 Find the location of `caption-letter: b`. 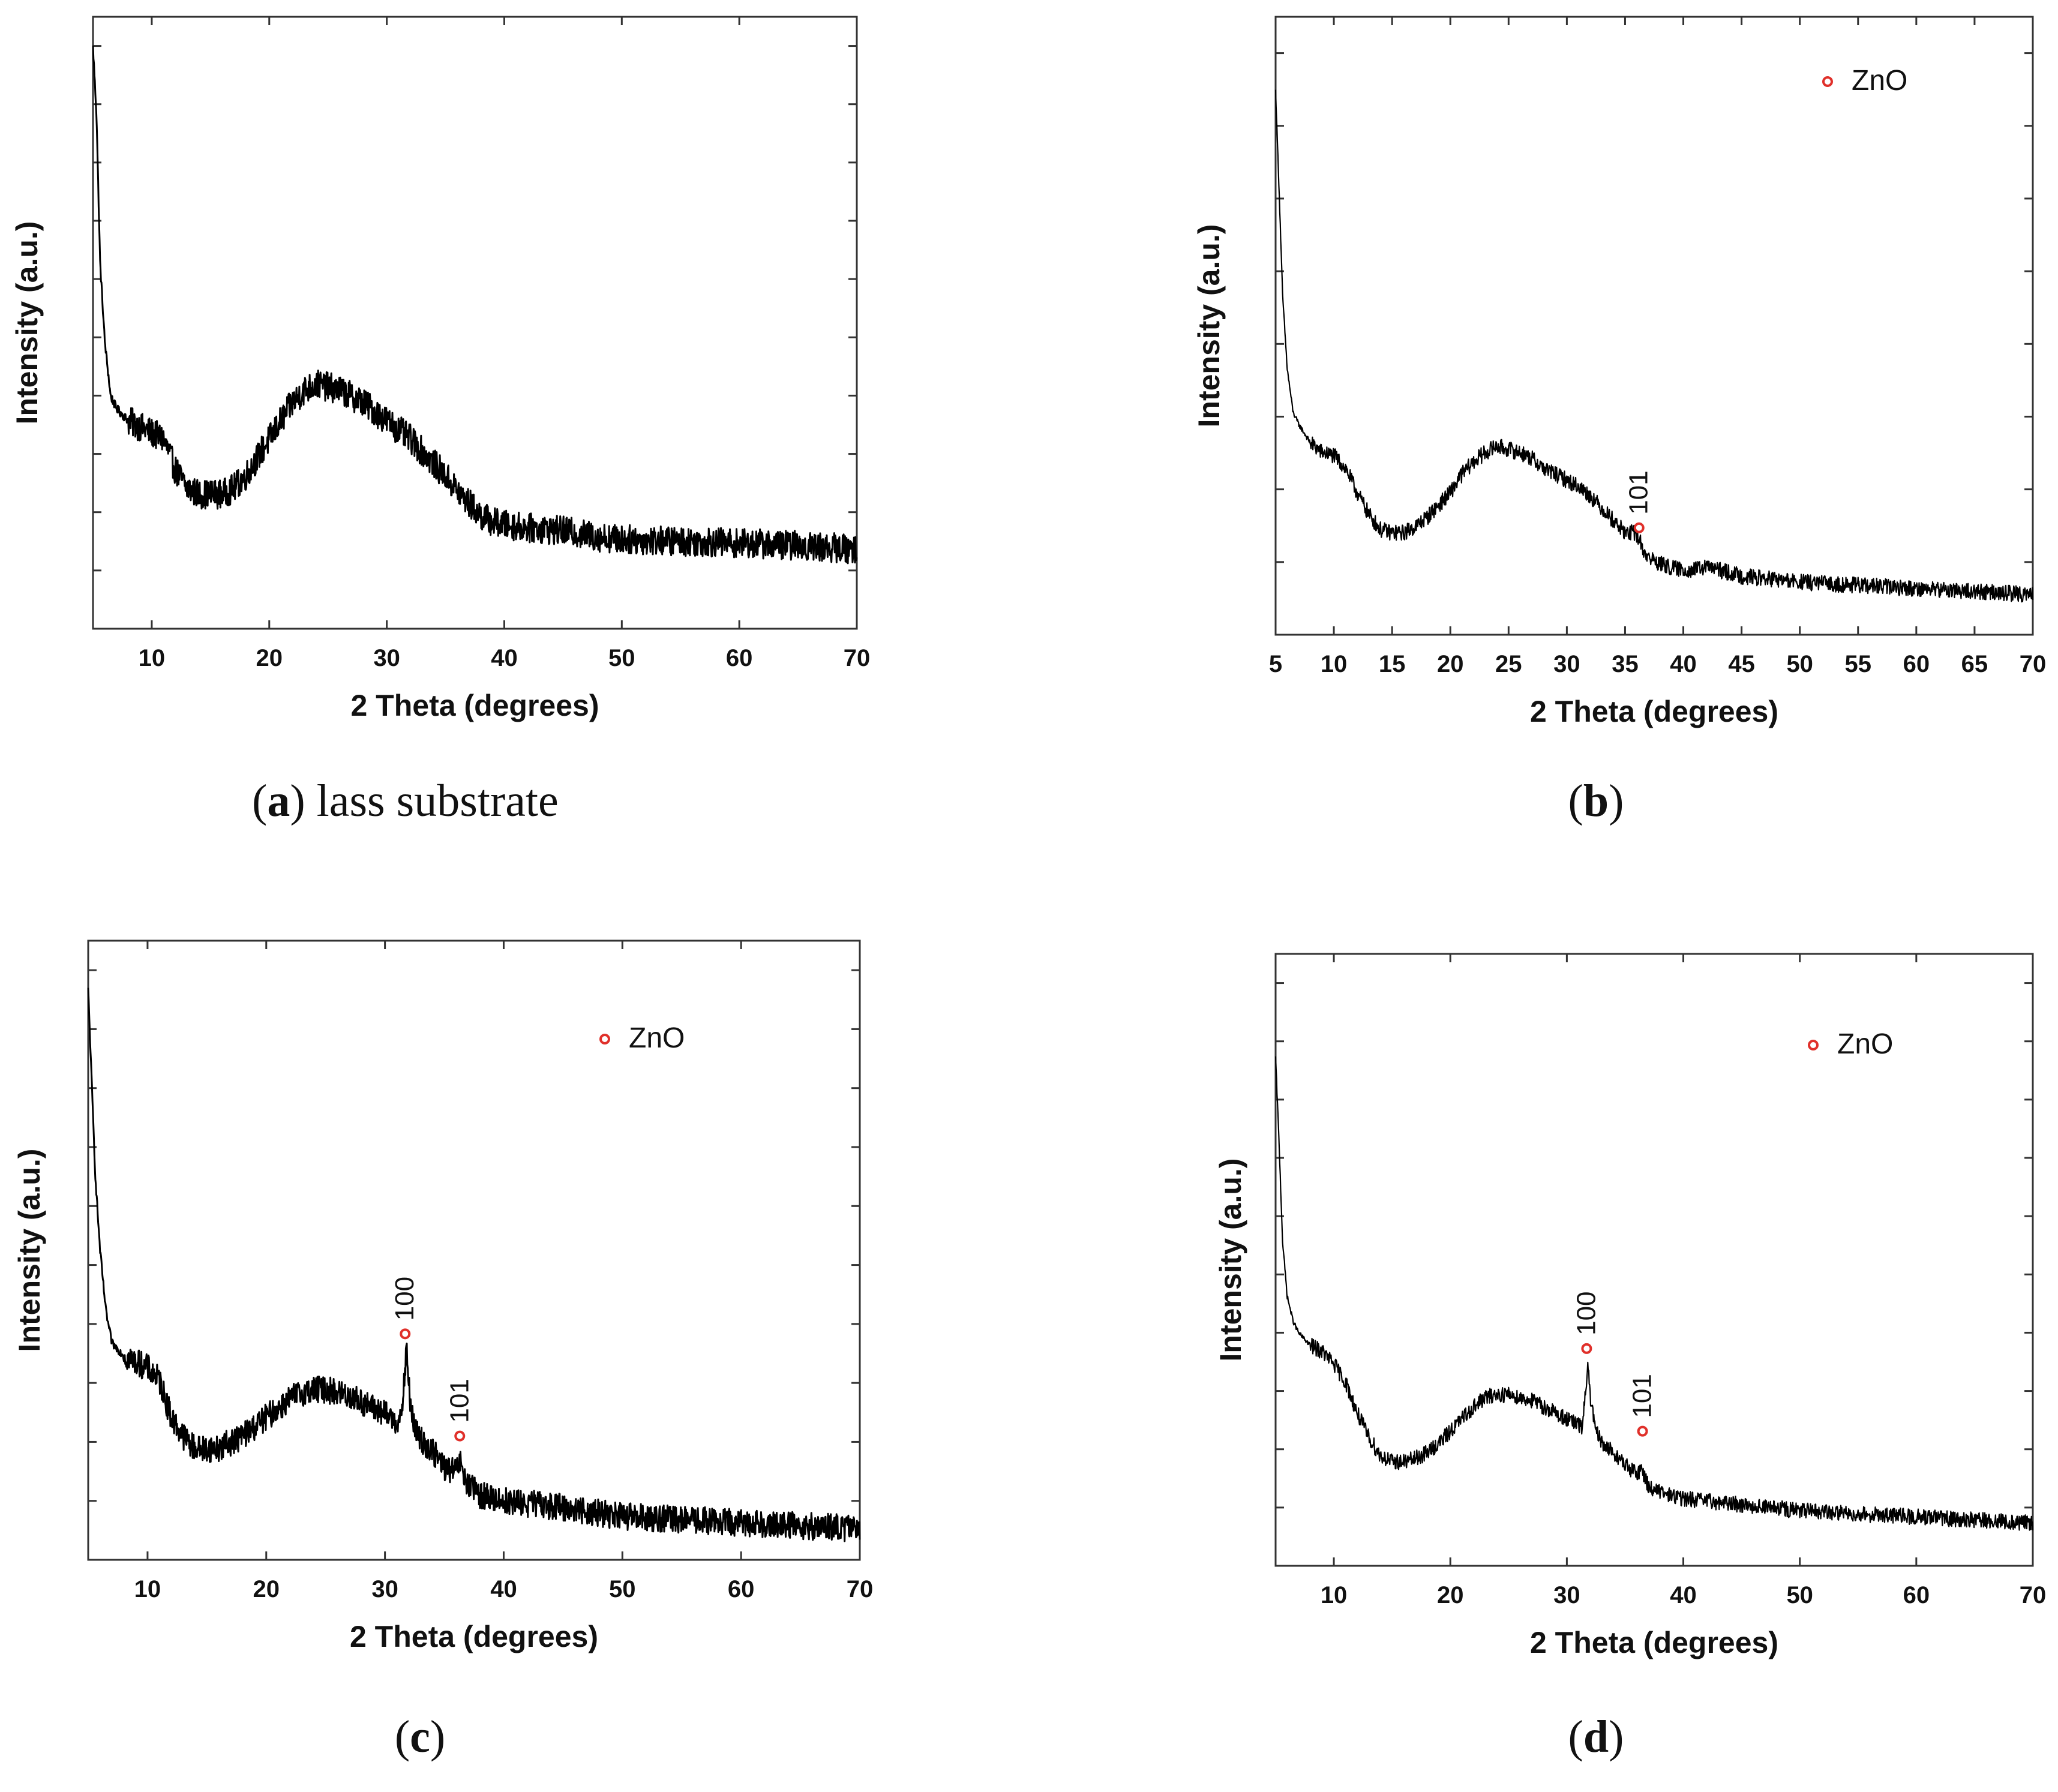

caption-letter: b is located at coordinates (1596, 801).